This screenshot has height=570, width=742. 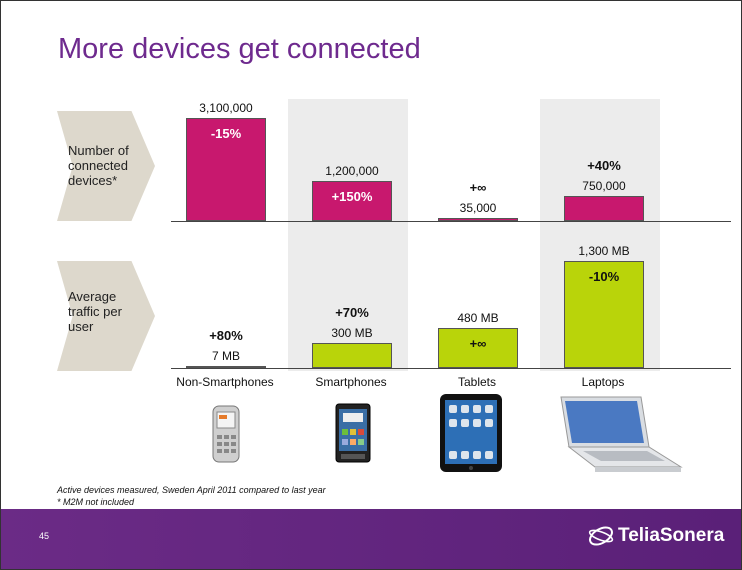 What do you see at coordinates (451, 368) in the screenshot?
I see `traffic-baseline` at bounding box center [451, 368].